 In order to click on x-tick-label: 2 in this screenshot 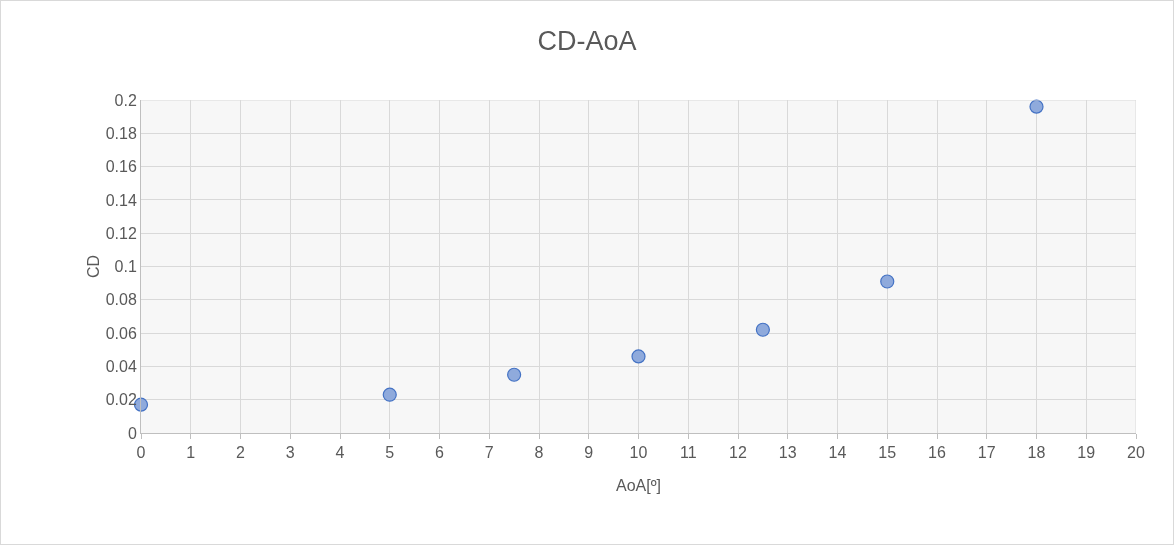, I will do `click(241, 453)`.